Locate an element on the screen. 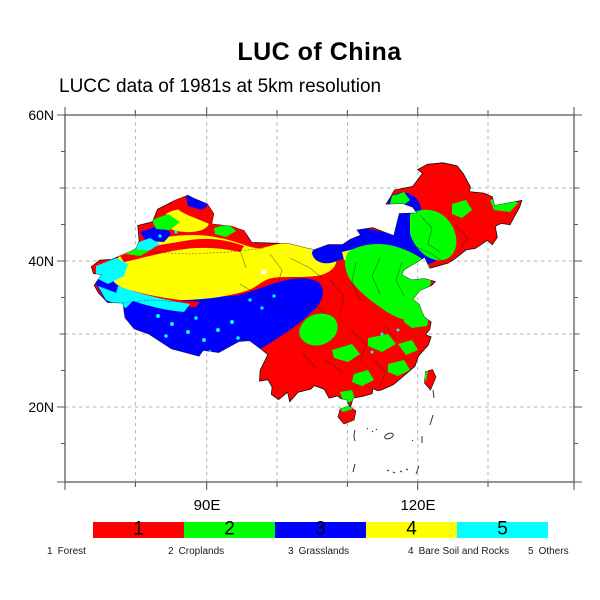 This screenshot has height=600, width=600. y-axis-label-40n: 40N is located at coordinates (41, 261).